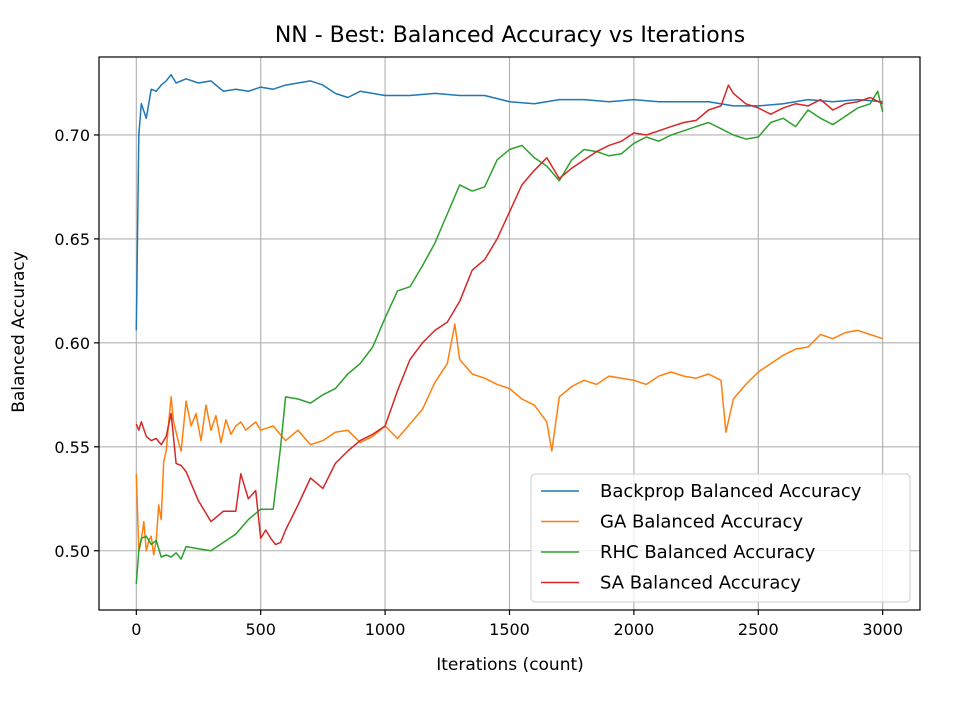  What do you see at coordinates (510, 665) in the screenshot?
I see `x-axis-label: Iterations (count)` at bounding box center [510, 665].